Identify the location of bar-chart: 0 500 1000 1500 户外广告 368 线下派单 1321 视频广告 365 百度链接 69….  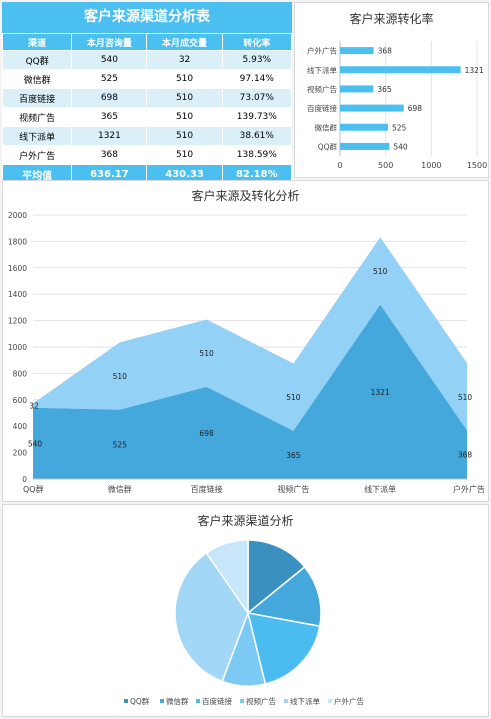
(397, 105).